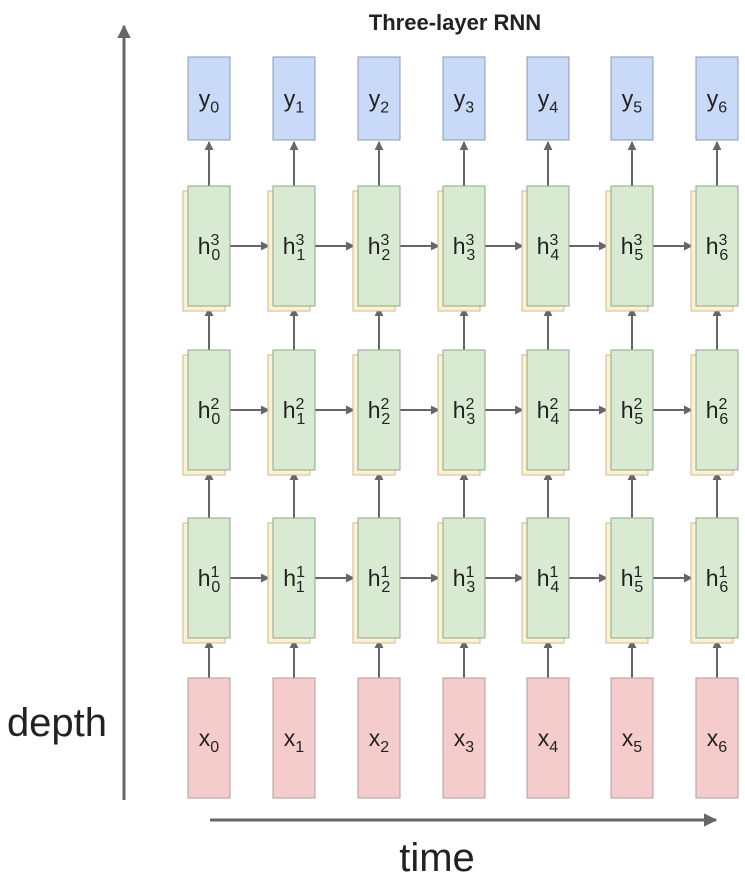  I want to click on hidden-state-label: h2 2, so click(379, 412).